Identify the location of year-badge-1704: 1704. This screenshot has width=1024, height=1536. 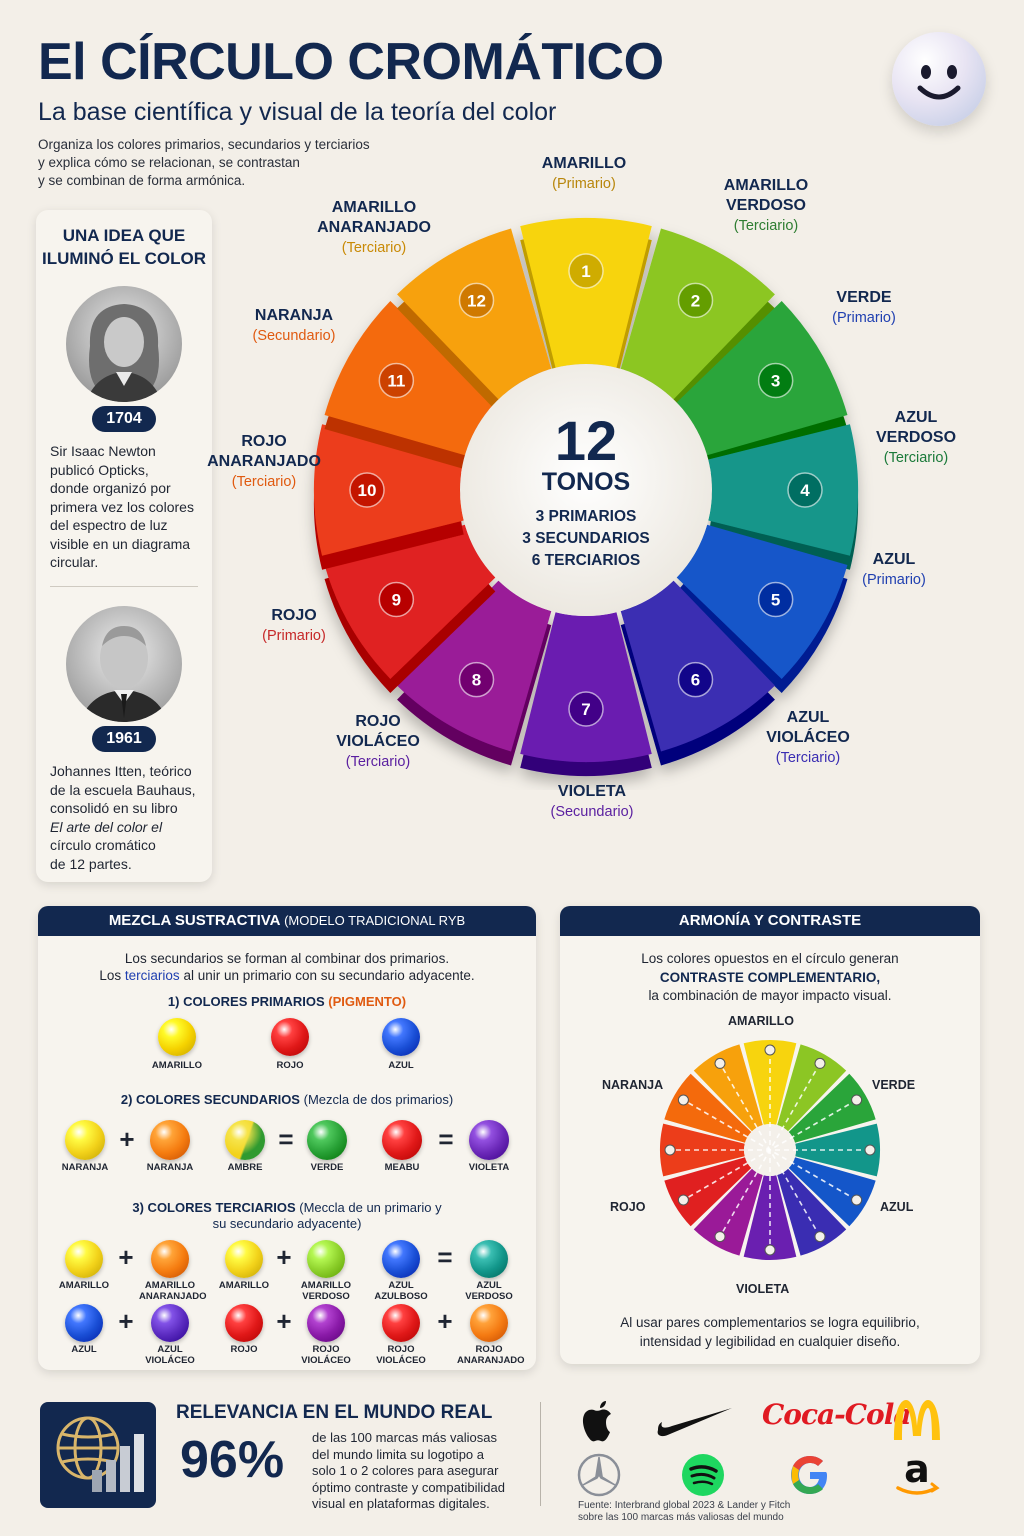
(124, 419).